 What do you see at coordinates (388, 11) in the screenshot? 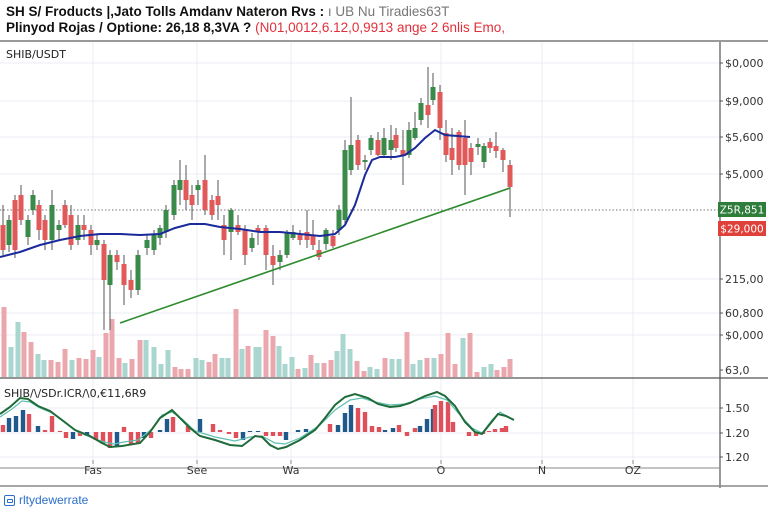
I see `header-subtitle: ı UB Nu Tiradies63T` at bounding box center [388, 11].